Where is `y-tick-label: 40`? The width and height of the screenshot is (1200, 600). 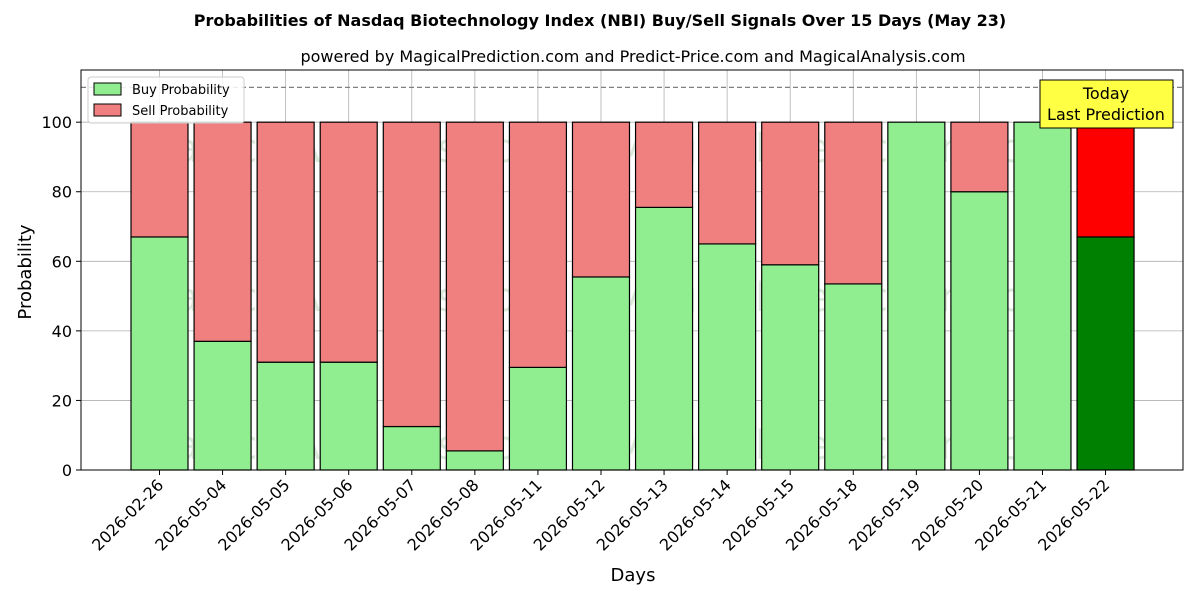
y-tick-label: 40 is located at coordinates (62, 331).